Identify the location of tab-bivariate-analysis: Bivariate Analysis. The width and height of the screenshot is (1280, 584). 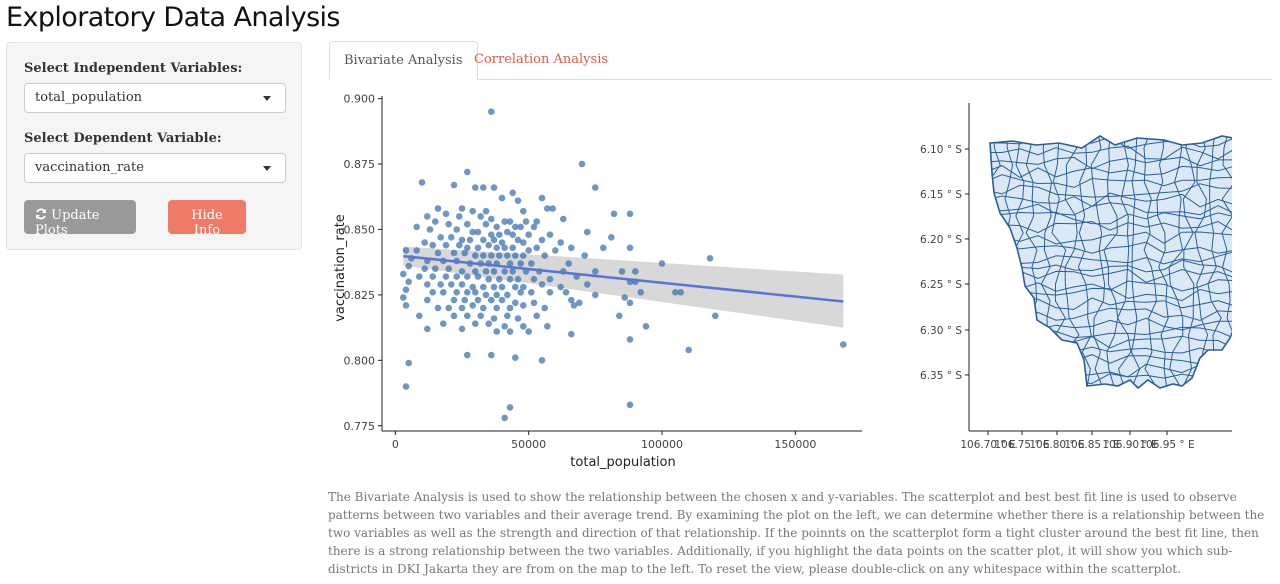
(403, 60).